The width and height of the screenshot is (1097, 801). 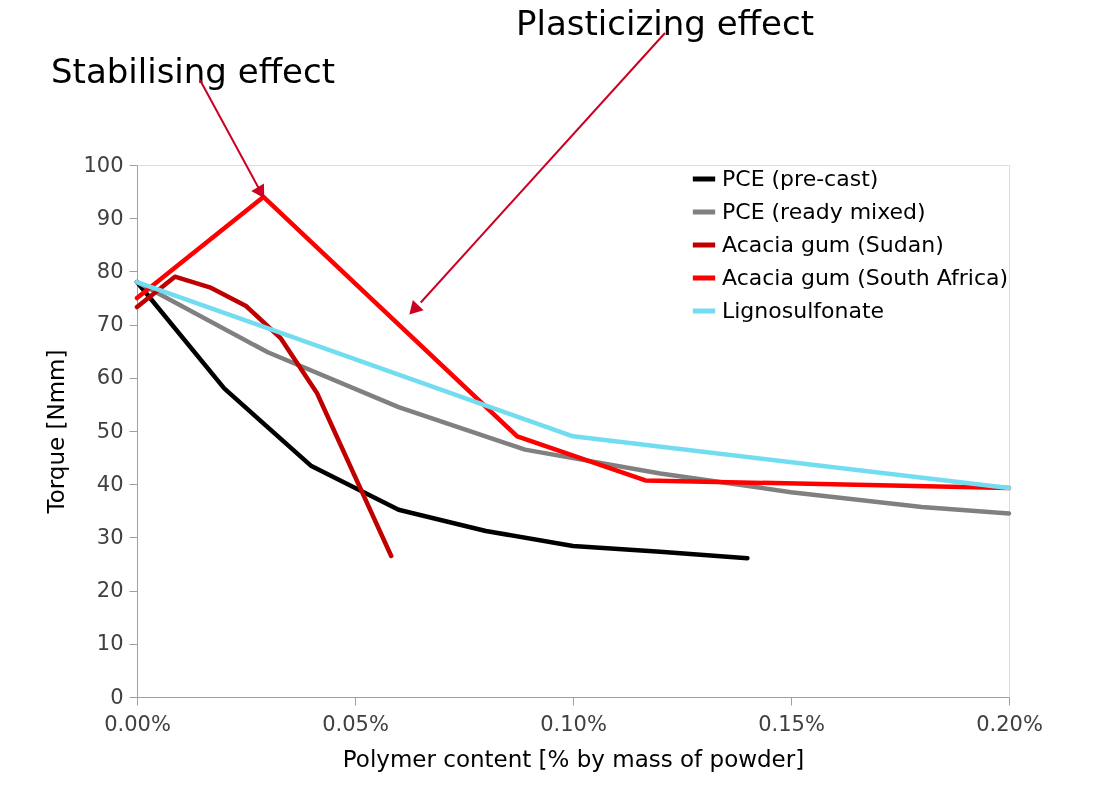 I want to click on y-tick-label: 90, so click(x=110, y=217).